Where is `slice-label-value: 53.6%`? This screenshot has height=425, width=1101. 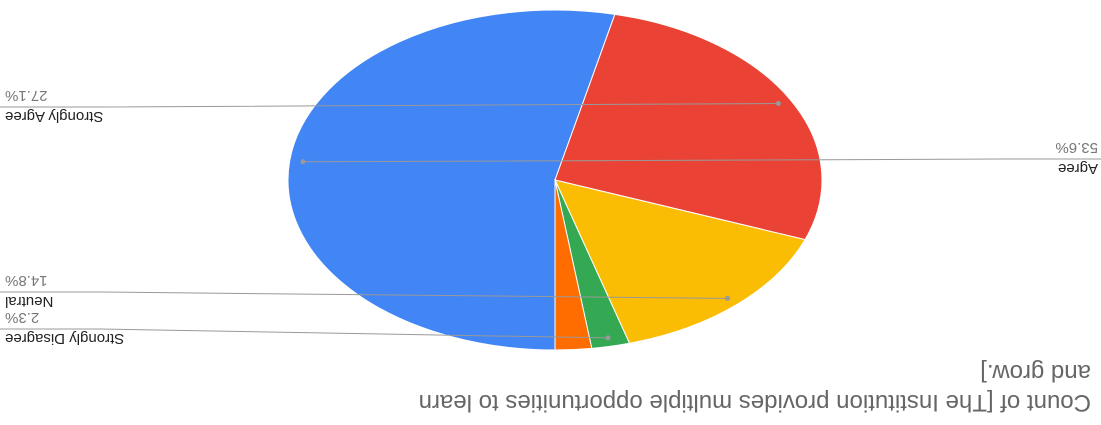 slice-label-value: 53.6% is located at coordinates (1076, 147).